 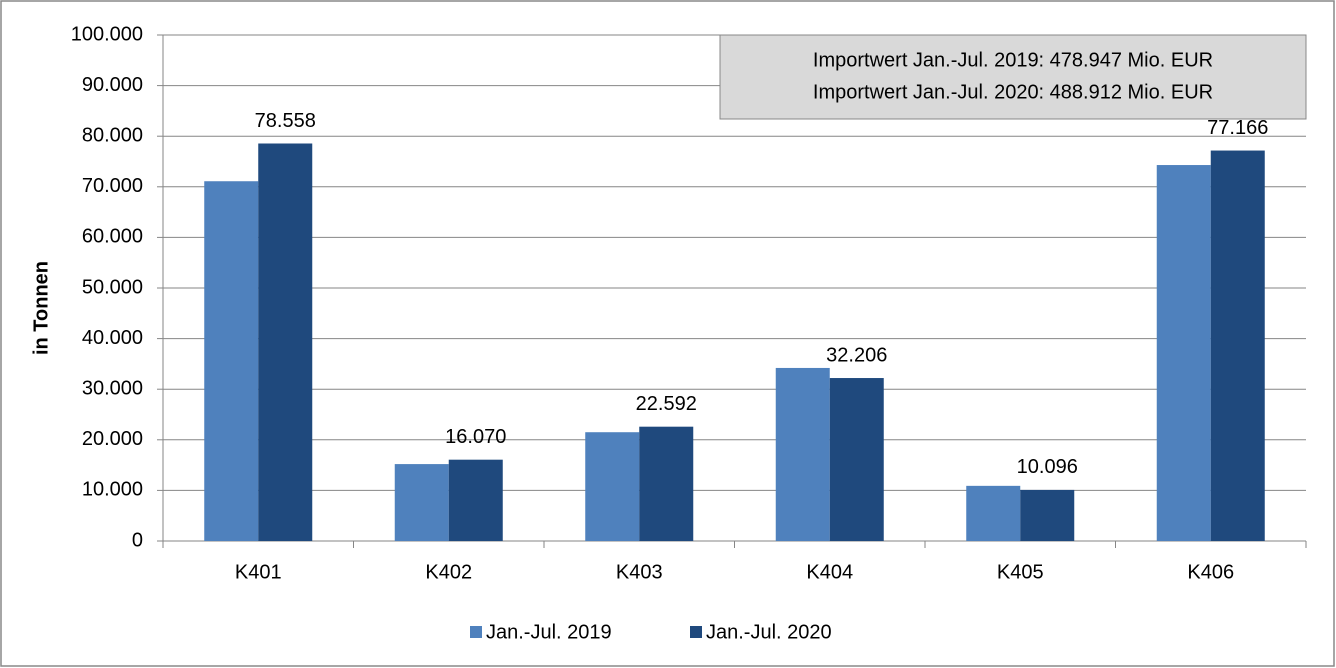 What do you see at coordinates (112, 388) in the screenshot?
I see `y-tick-label: 30.000` at bounding box center [112, 388].